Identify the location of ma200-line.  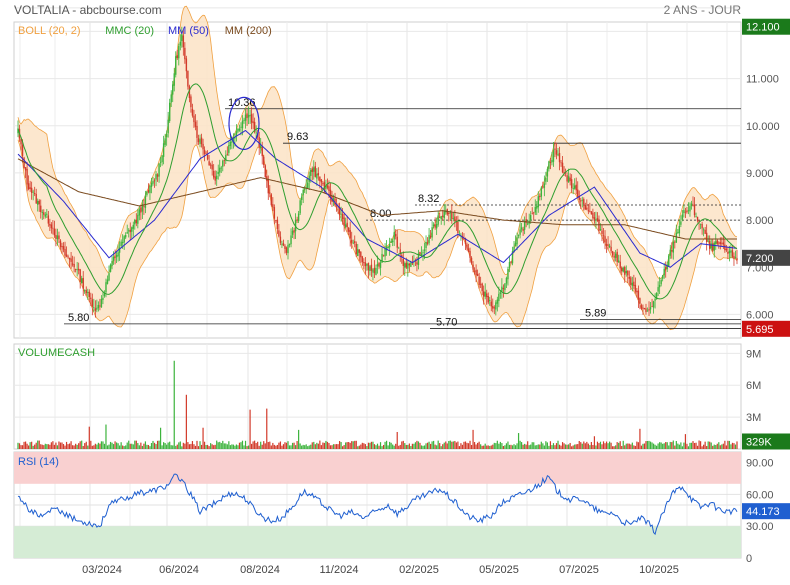
(377, 199).